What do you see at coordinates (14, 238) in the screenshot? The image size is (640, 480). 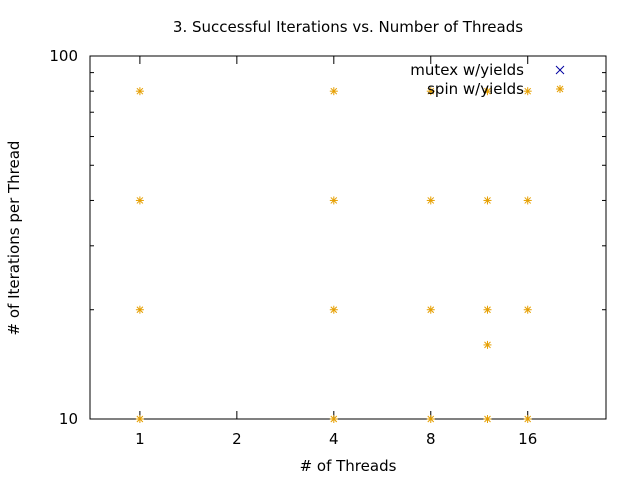 I see `y-axis-label: # of Iterations per Thread` at bounding box center [14, 238].